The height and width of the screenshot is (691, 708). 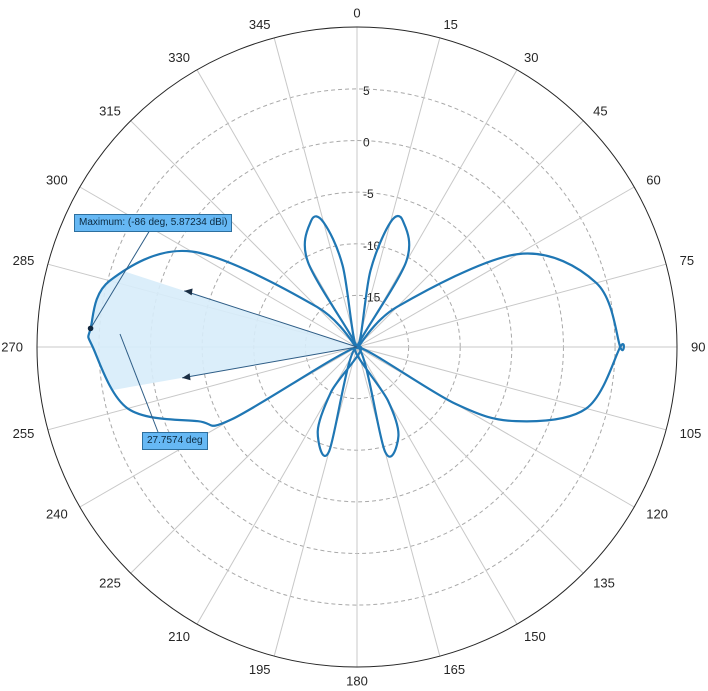 I want to click on theta-tick-label: 120, so click(x=657, y=514).